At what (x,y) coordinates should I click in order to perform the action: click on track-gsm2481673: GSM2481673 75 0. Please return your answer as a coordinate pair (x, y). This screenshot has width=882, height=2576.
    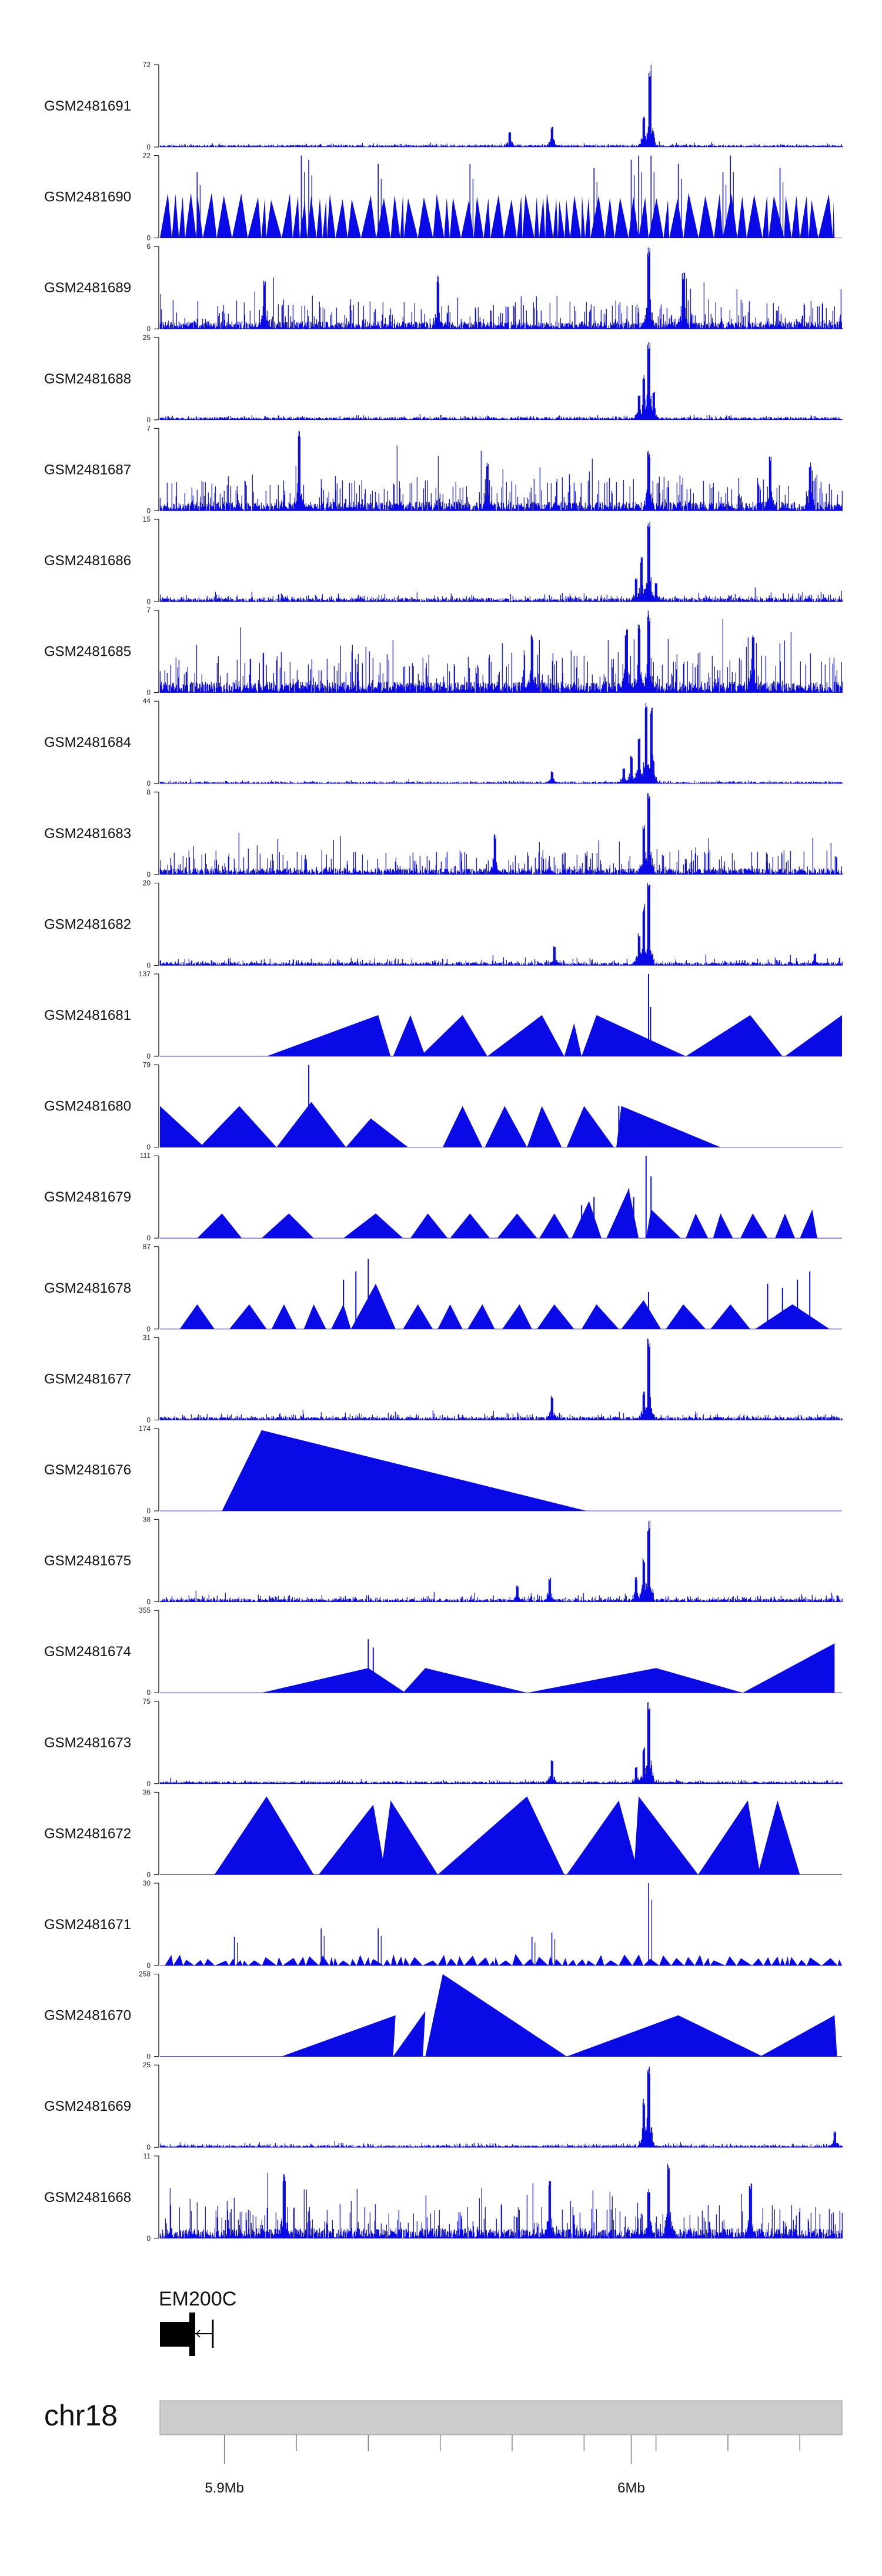
    Looking at the image, I should click on (443, 1742).